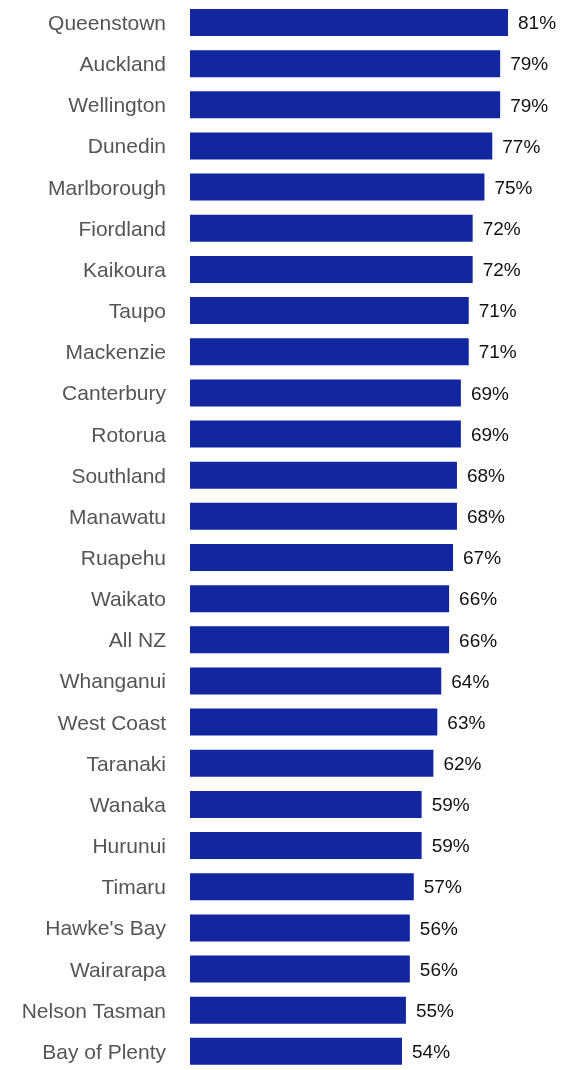 The width and height of the screenshot is (567, 1070). Describe the element at coordinates (128, 804) in the screenshot. I see `y-tick-label: Wanaka` at that location.